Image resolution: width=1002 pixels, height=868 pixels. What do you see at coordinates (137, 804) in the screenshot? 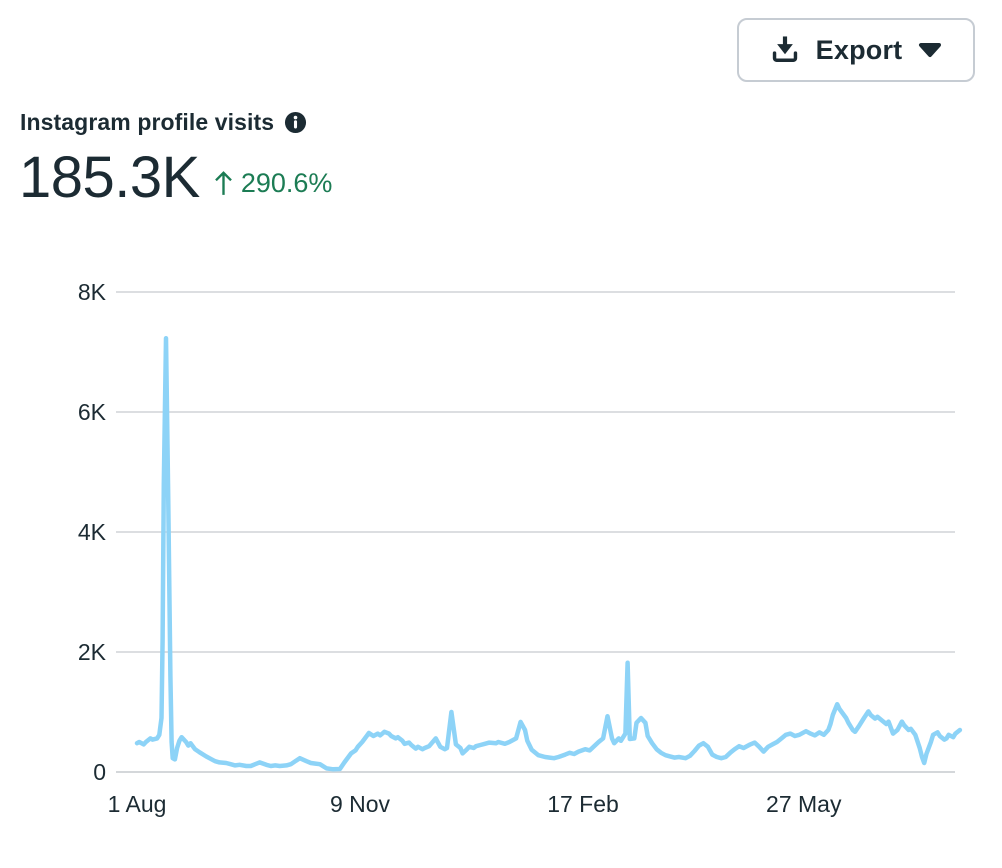
I see `x-axis-label-1-aug: 1 Aug` at bounding box center [137, 804].